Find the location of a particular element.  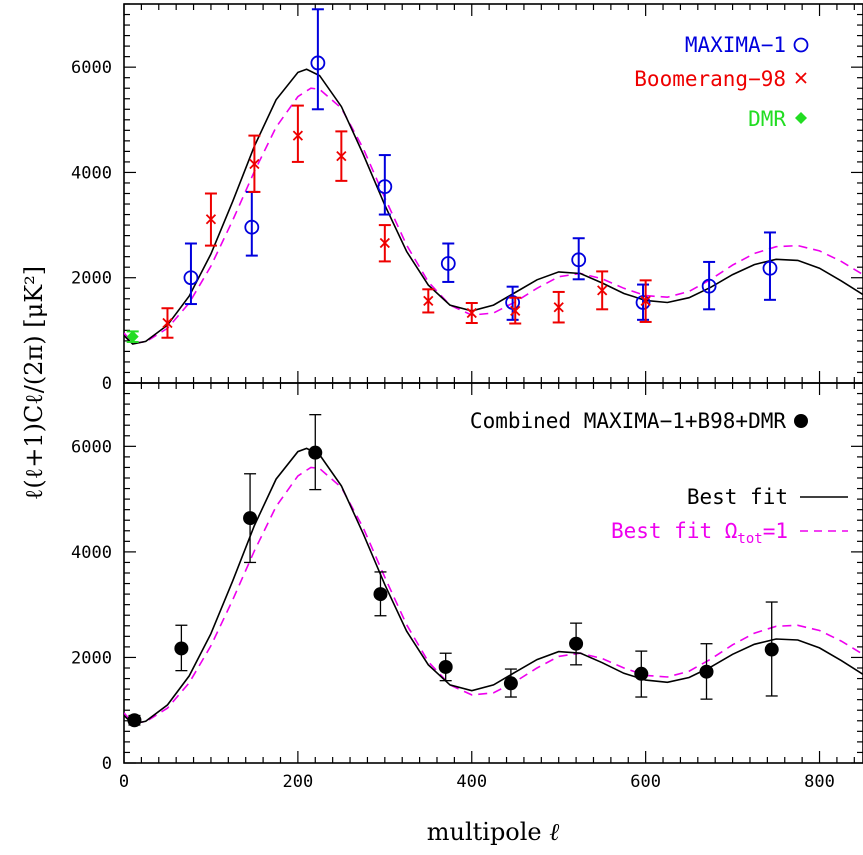

x-tick-label: 0 is located at coordinates (124, 782).